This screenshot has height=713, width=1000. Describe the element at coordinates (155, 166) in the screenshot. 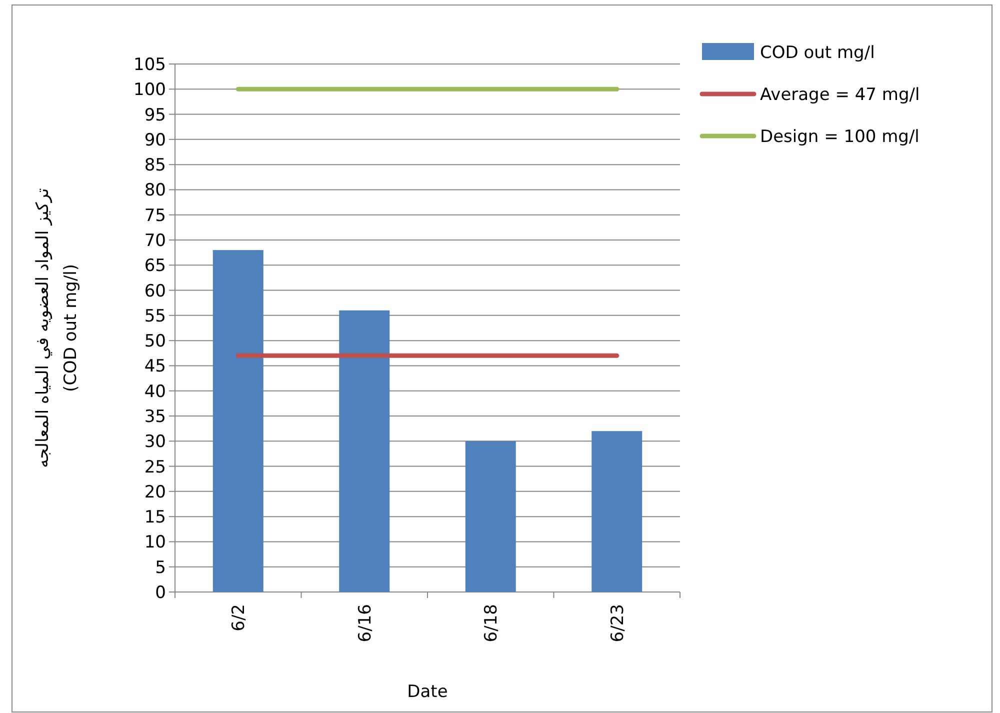

I see `y-tick-label: 85` at that location.